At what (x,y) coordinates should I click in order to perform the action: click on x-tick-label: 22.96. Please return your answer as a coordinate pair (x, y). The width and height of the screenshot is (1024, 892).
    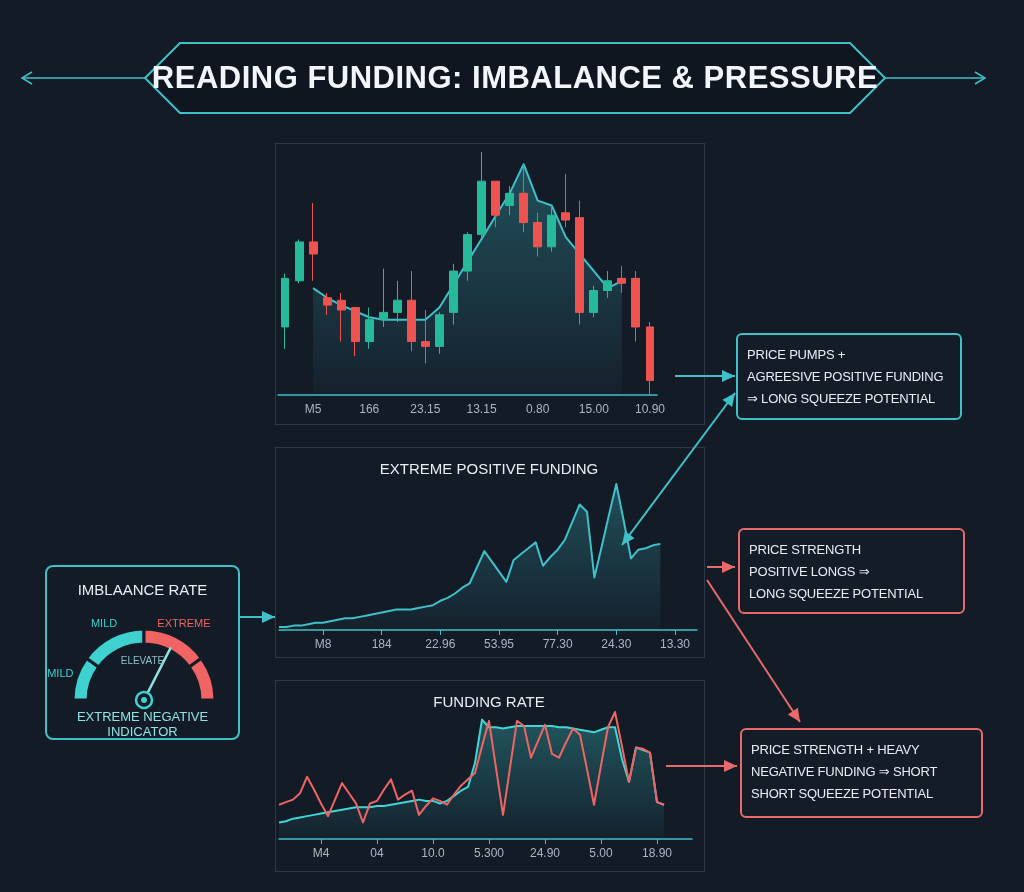
    Looking at the image, I should click on (440, 644).